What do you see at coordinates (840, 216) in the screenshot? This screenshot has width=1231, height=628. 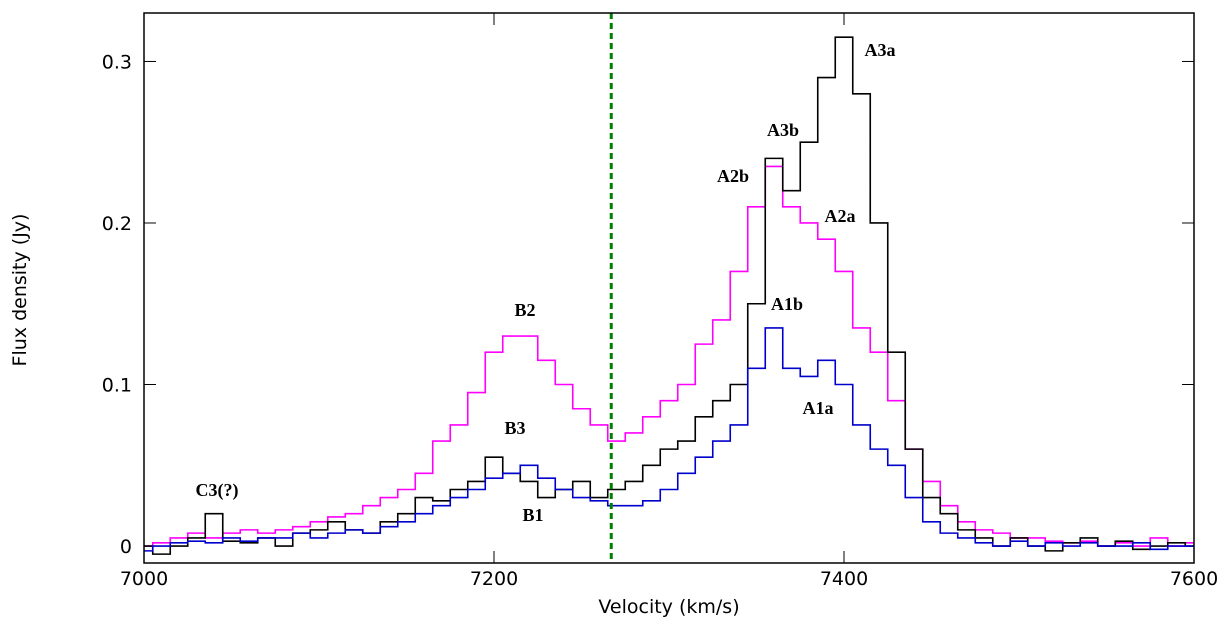 I see `annotation: A2a` at bounding box center [840, 216].